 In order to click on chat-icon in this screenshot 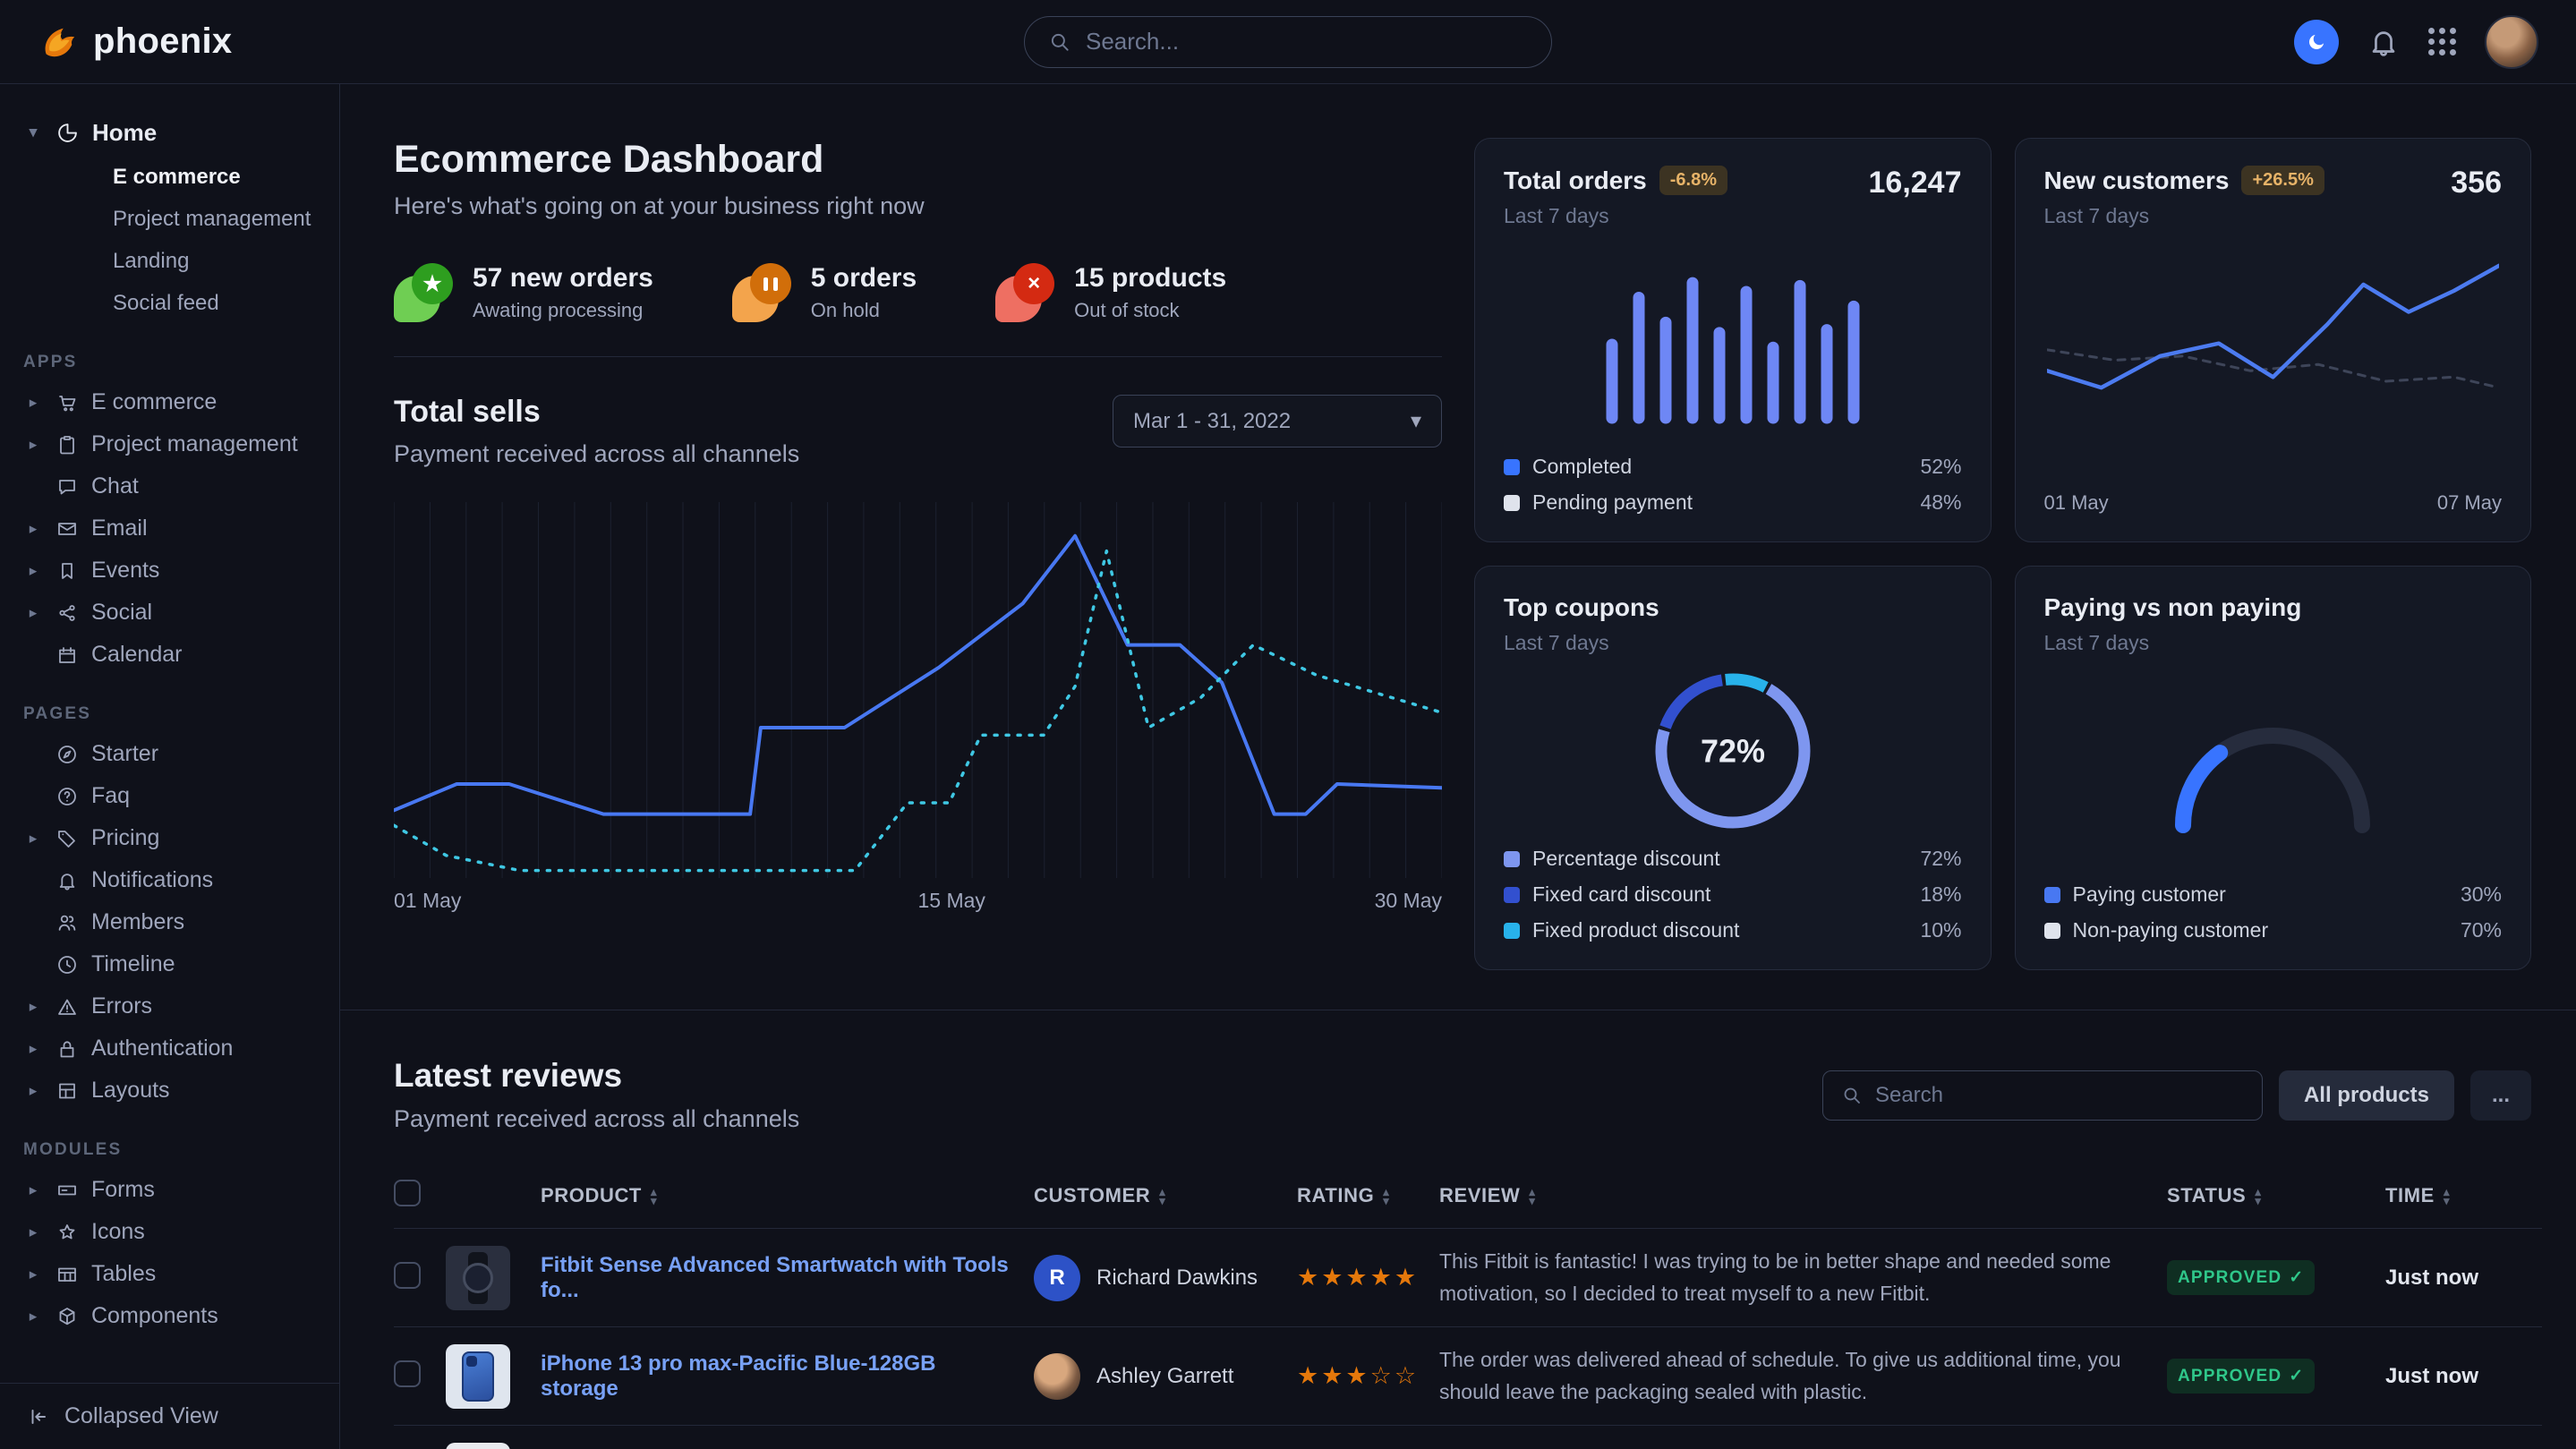, I will do `click(67, 486)`.